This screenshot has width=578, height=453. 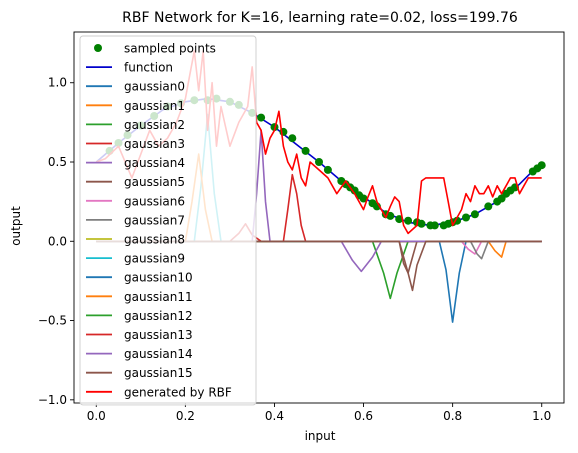 What do you see at coordinates (158, 297) in the screenshot?
I see `legend-label: gaussian11` at bounding box center [158, 297].